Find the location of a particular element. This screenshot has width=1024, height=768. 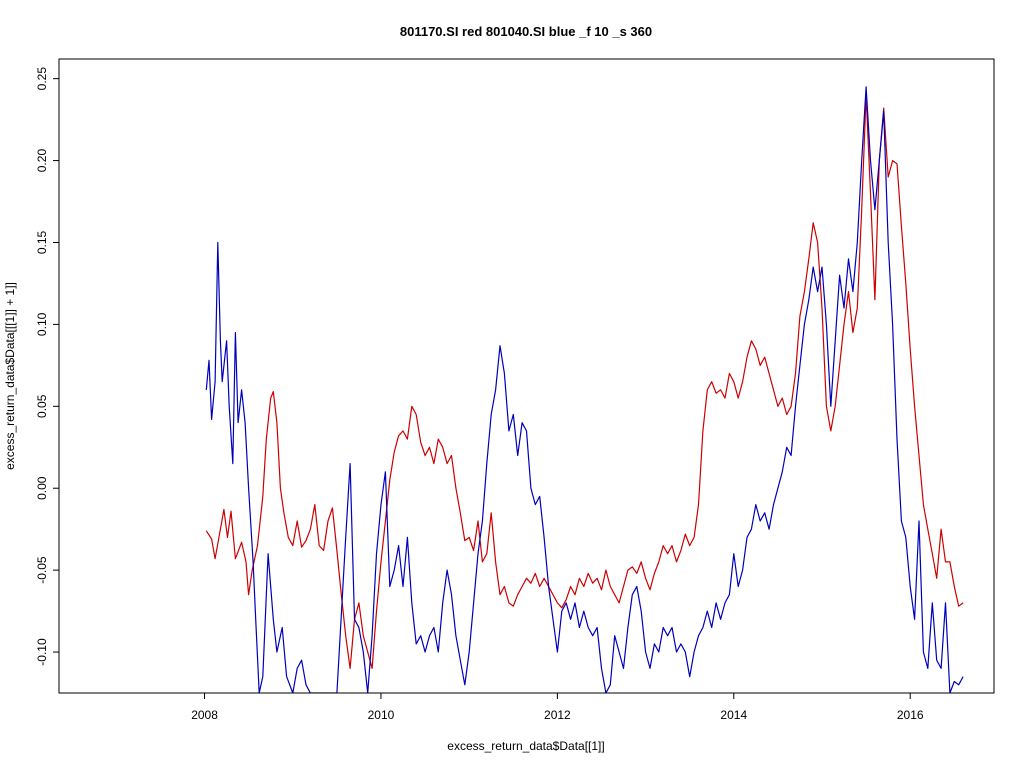

y-tick-label: 0.00 is located at coordinates (42, 488).